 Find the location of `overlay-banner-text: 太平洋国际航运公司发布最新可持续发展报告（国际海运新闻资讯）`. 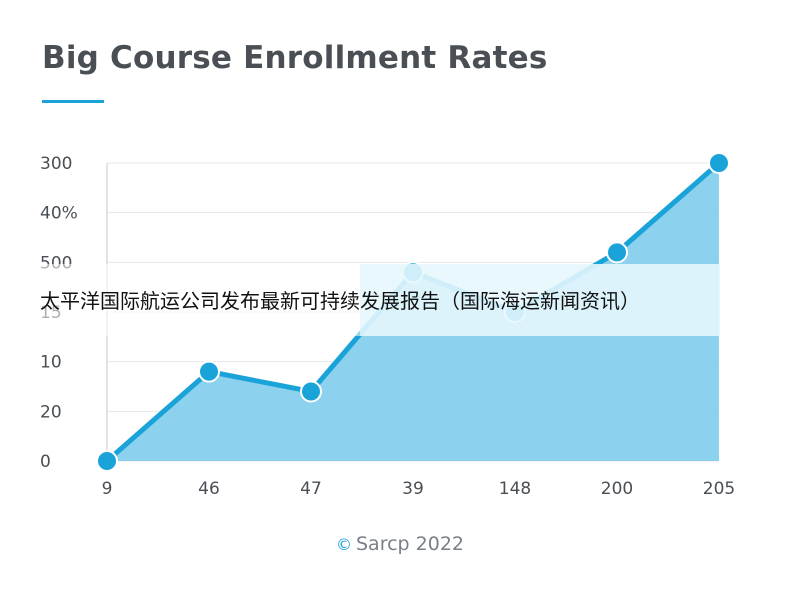

overlay-banner-text: 太平洋国际航运公司发布最新可持续发展报告（国际海运新闻资讯） is located at coordinates (340, 301).